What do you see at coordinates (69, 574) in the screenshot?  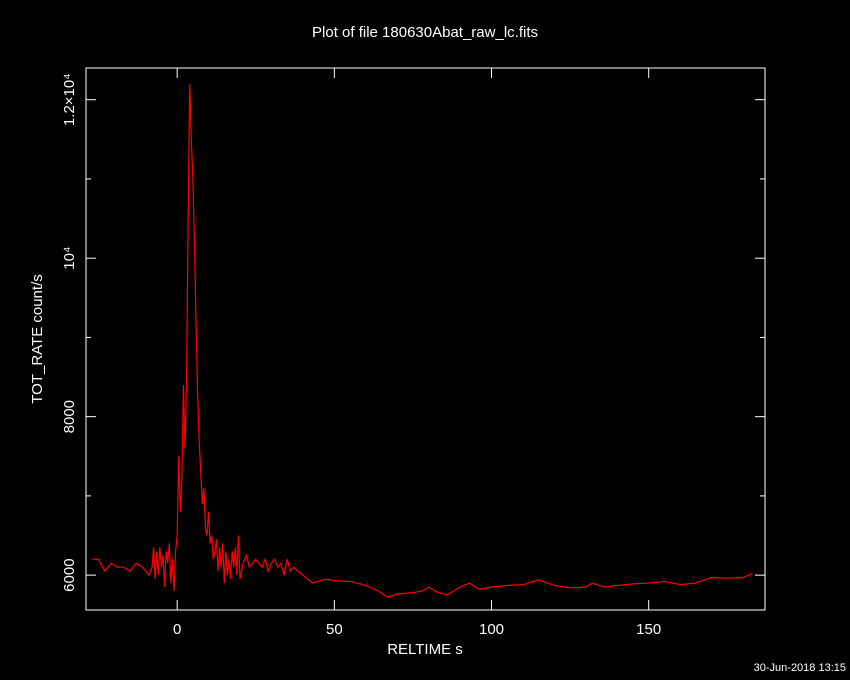 I see `y-tick-label: 6000` at bounding box center [69, 574].